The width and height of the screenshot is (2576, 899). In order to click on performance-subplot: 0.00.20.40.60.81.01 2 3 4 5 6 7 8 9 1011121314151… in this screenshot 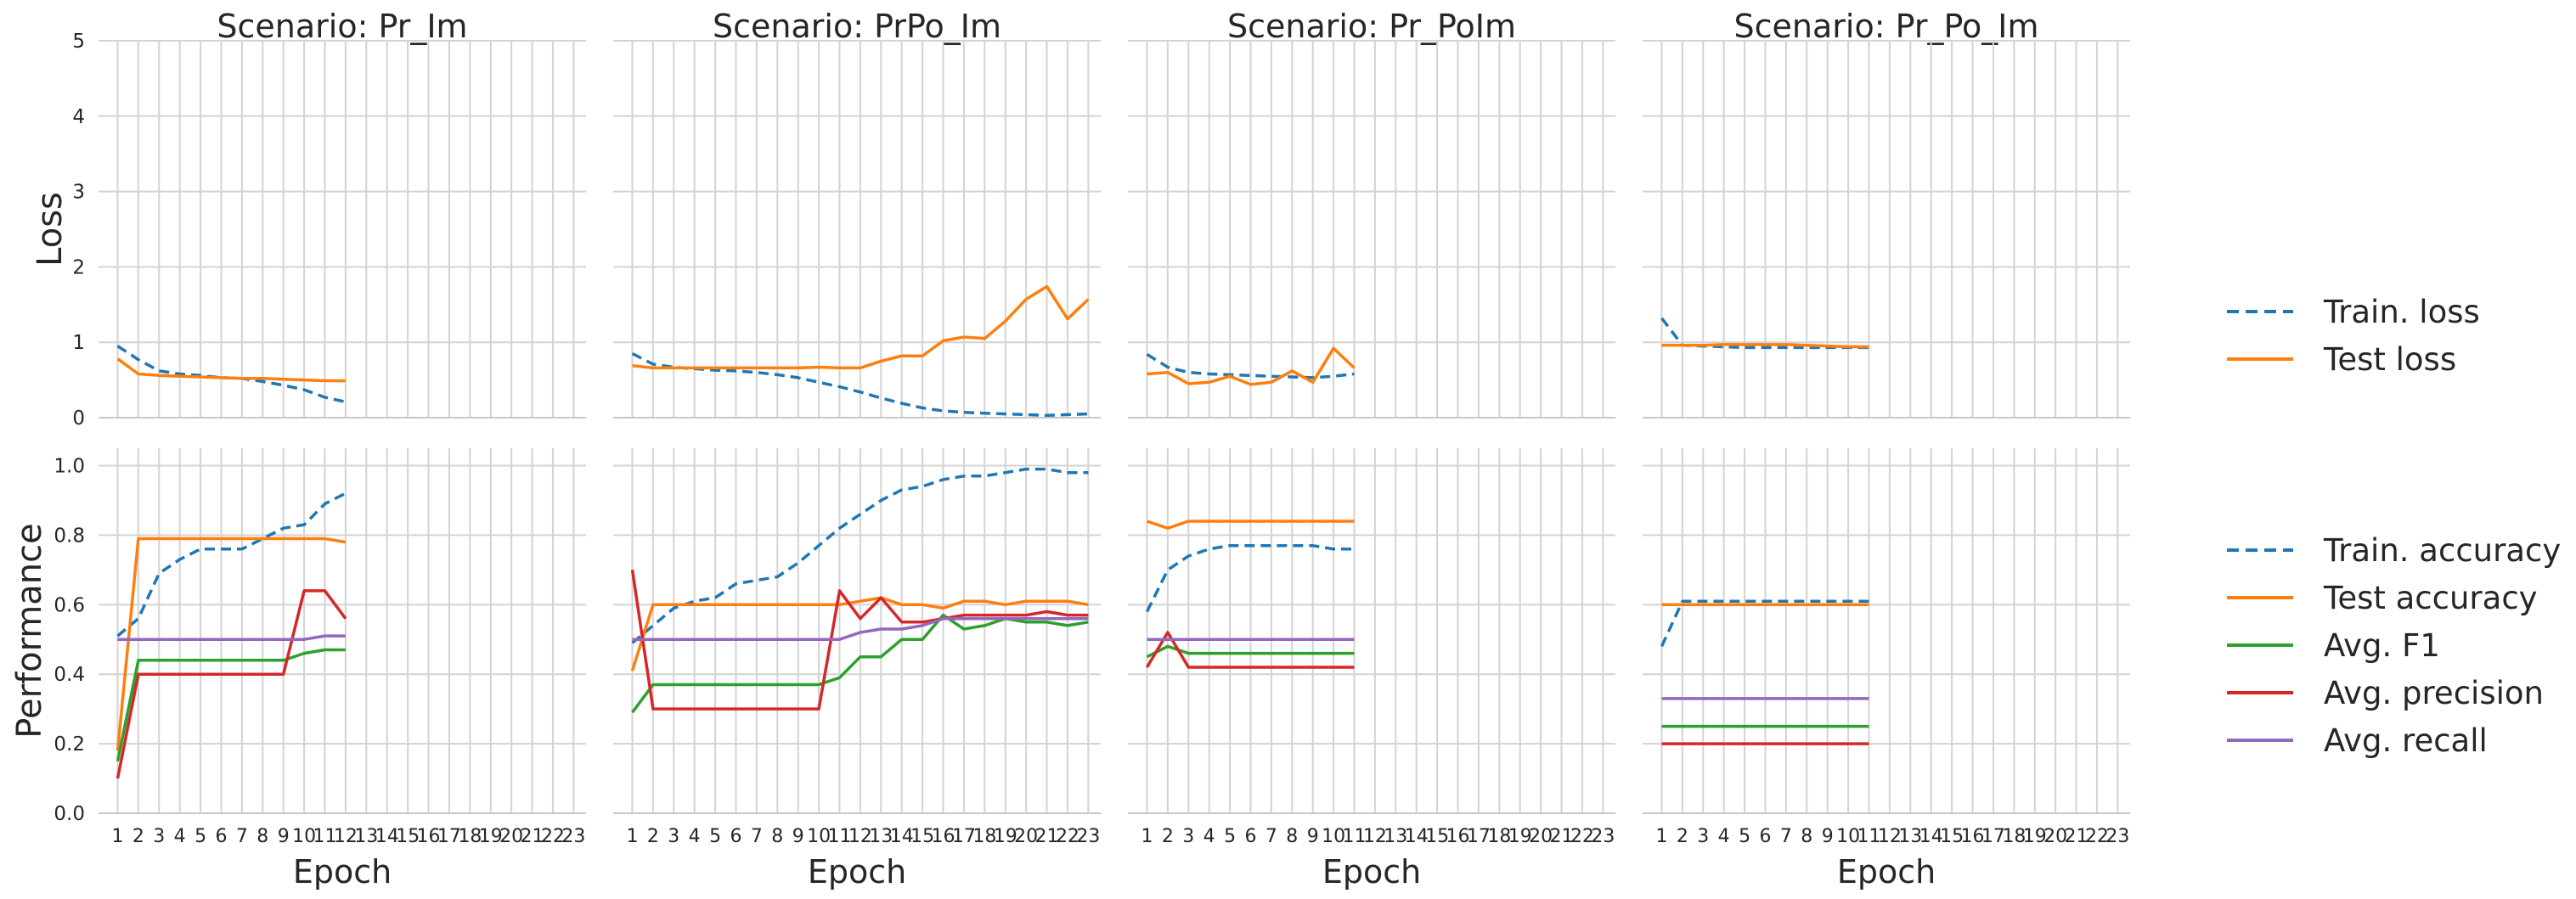, I will do `click(320, 669)`.